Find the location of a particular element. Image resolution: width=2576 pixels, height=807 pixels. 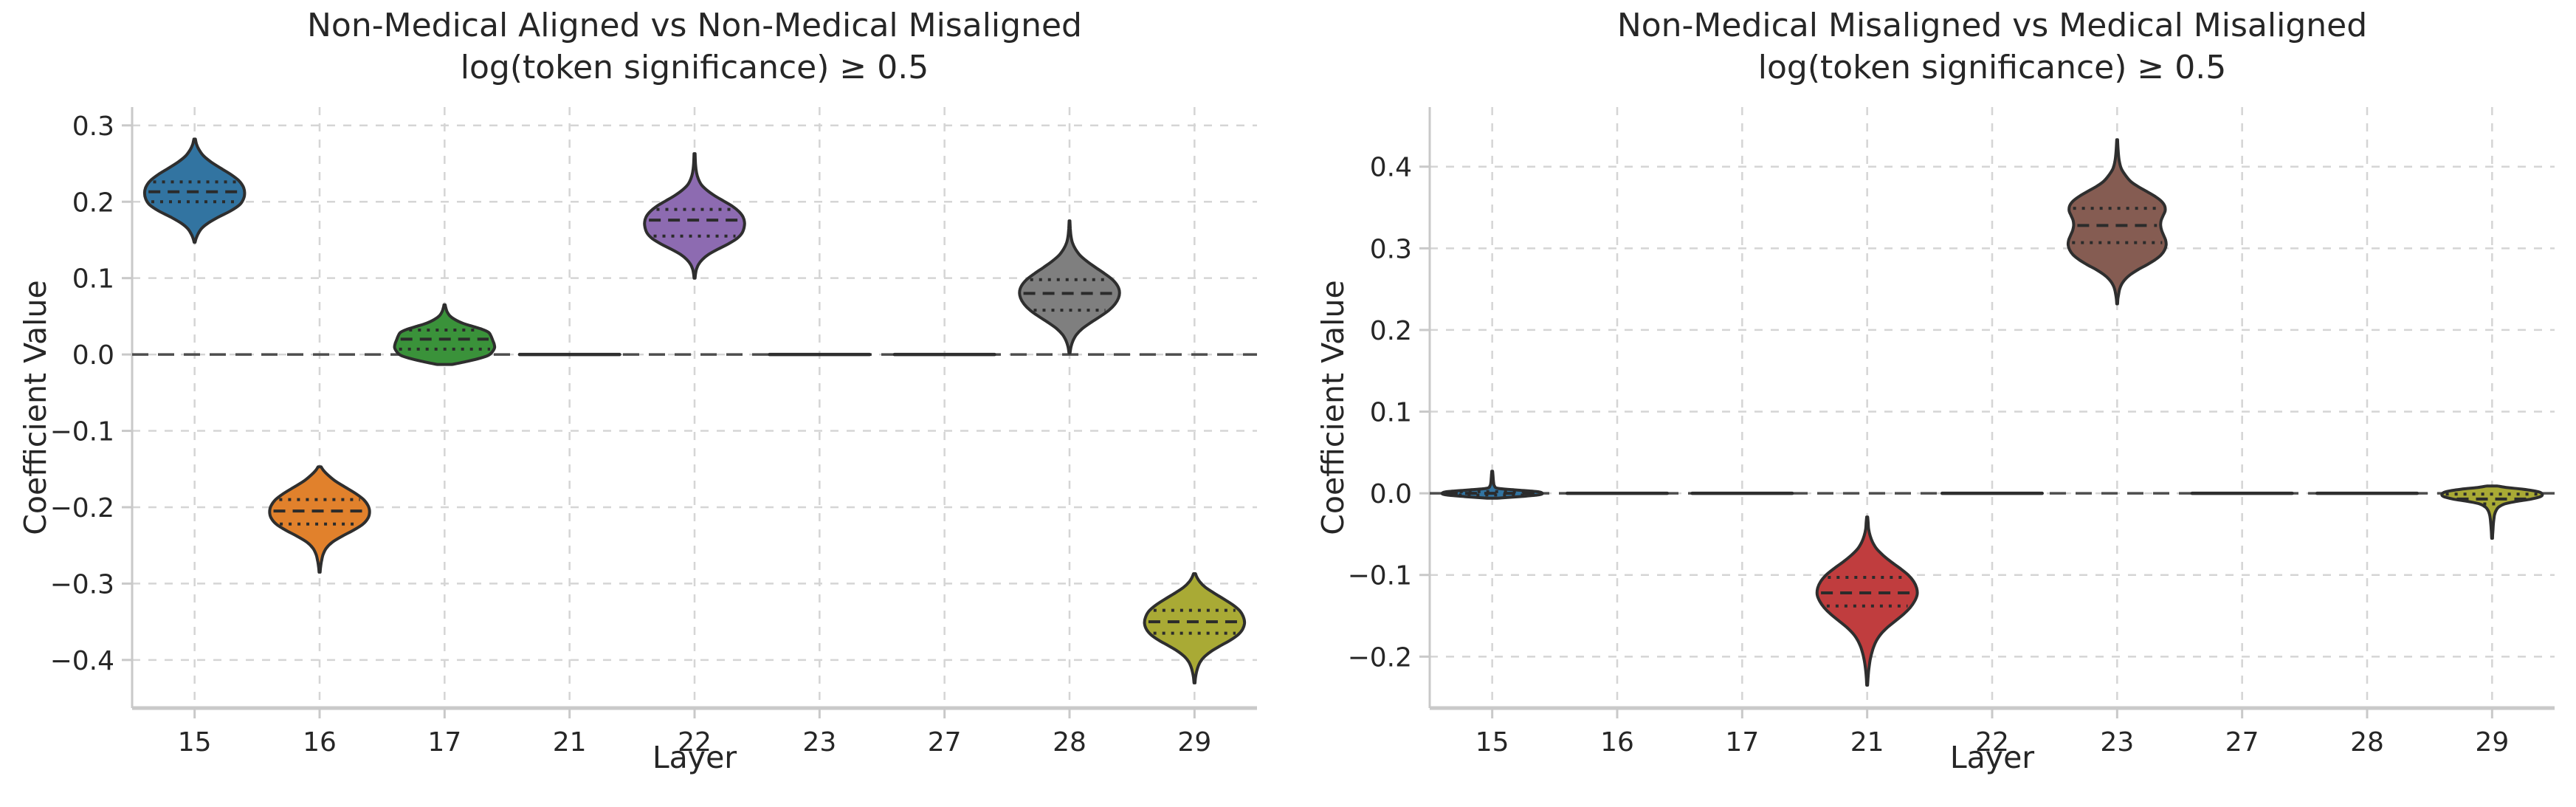

left-y-axis-label: Coefficient Value is located at coordinates (35, 407).